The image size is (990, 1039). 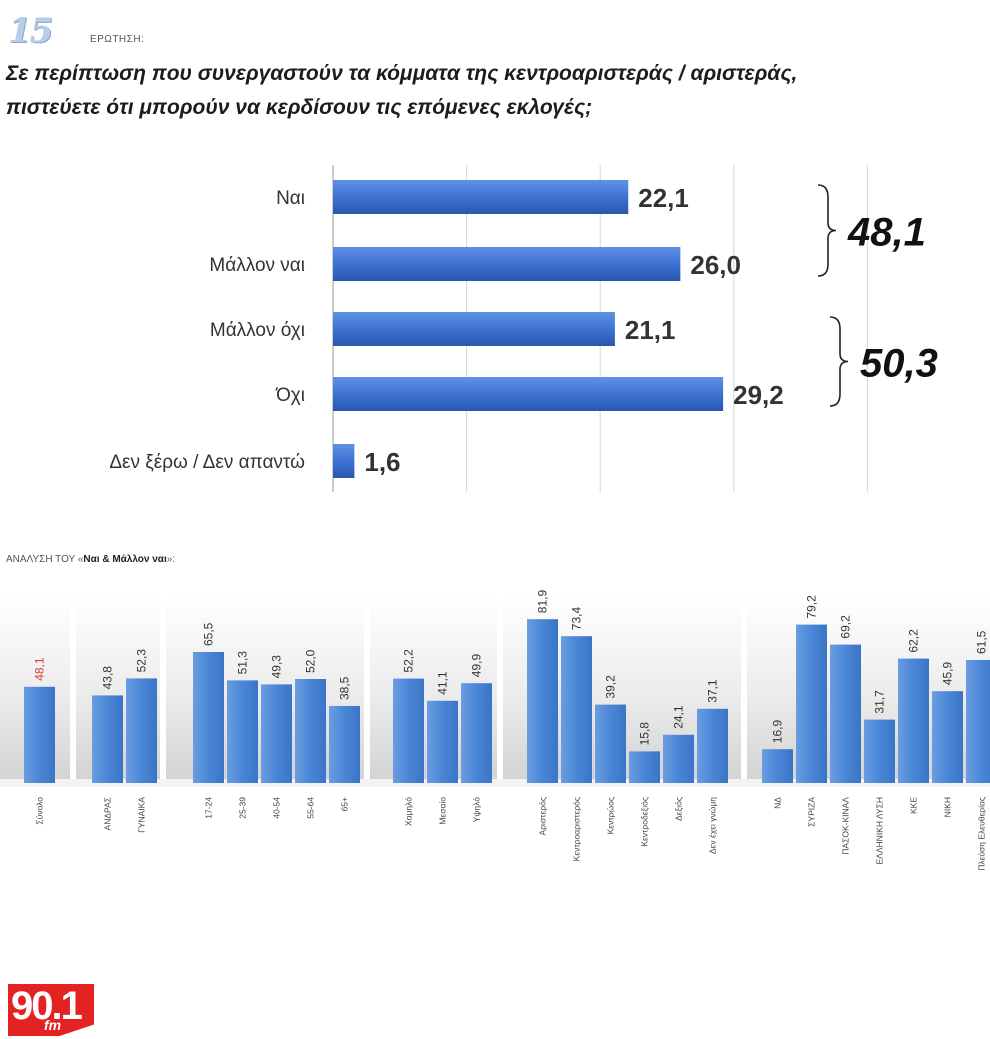 What do you see at coordinates (846, 826) in the screenshot?
I see `category-label: ΠΑΣΟΚ-ΚΙΝΑΛ` at bounding box center [846, 826].